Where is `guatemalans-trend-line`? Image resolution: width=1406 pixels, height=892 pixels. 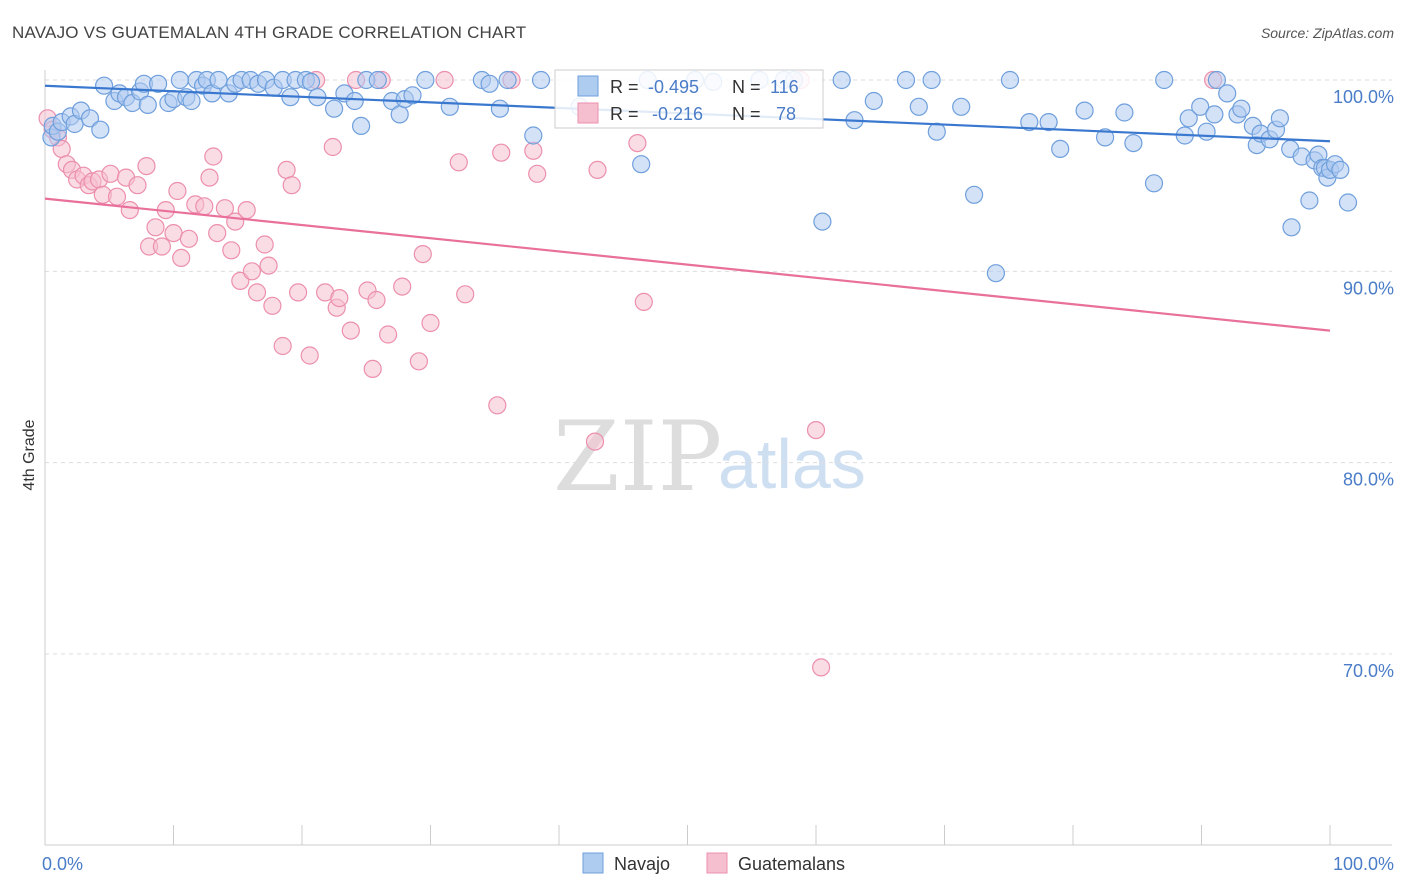 guatemalans-trend-line is located at coordinates (687, 264).